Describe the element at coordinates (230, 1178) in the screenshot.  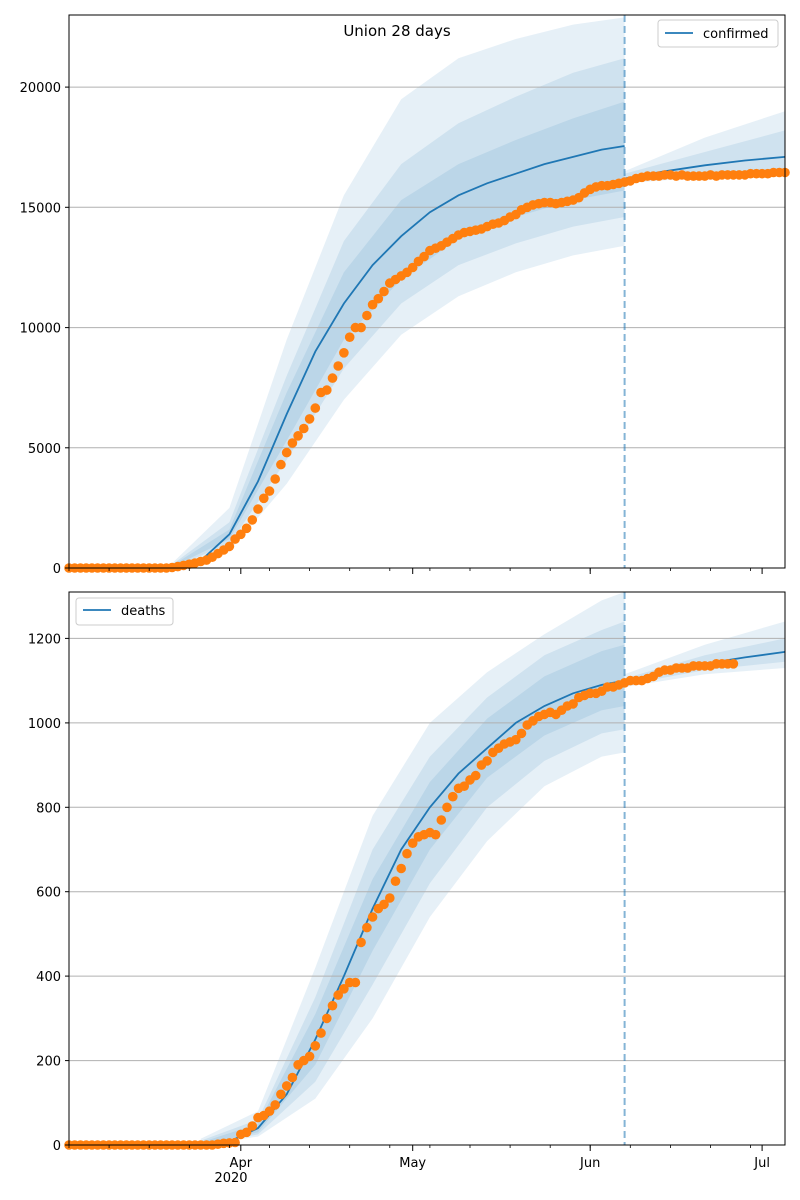
I see `x-year-label: 2020` at that location.